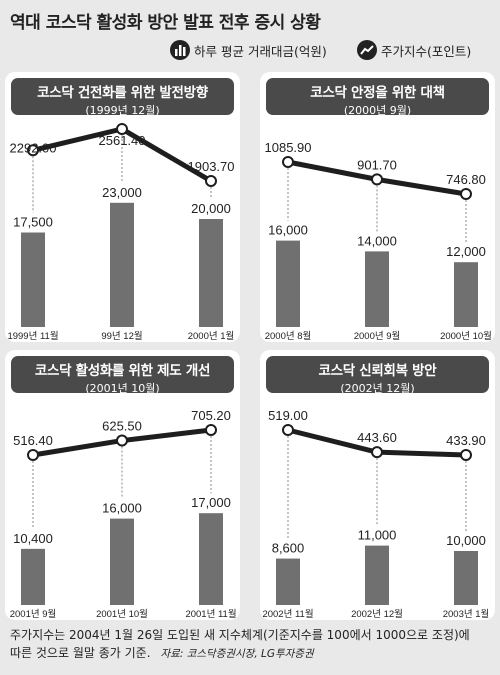 The image size is (500, 675). What do you see at coordinates (288, 415) in the screenshot?
I see `index-value-label: 519.00` at bounding box center [288, 415].